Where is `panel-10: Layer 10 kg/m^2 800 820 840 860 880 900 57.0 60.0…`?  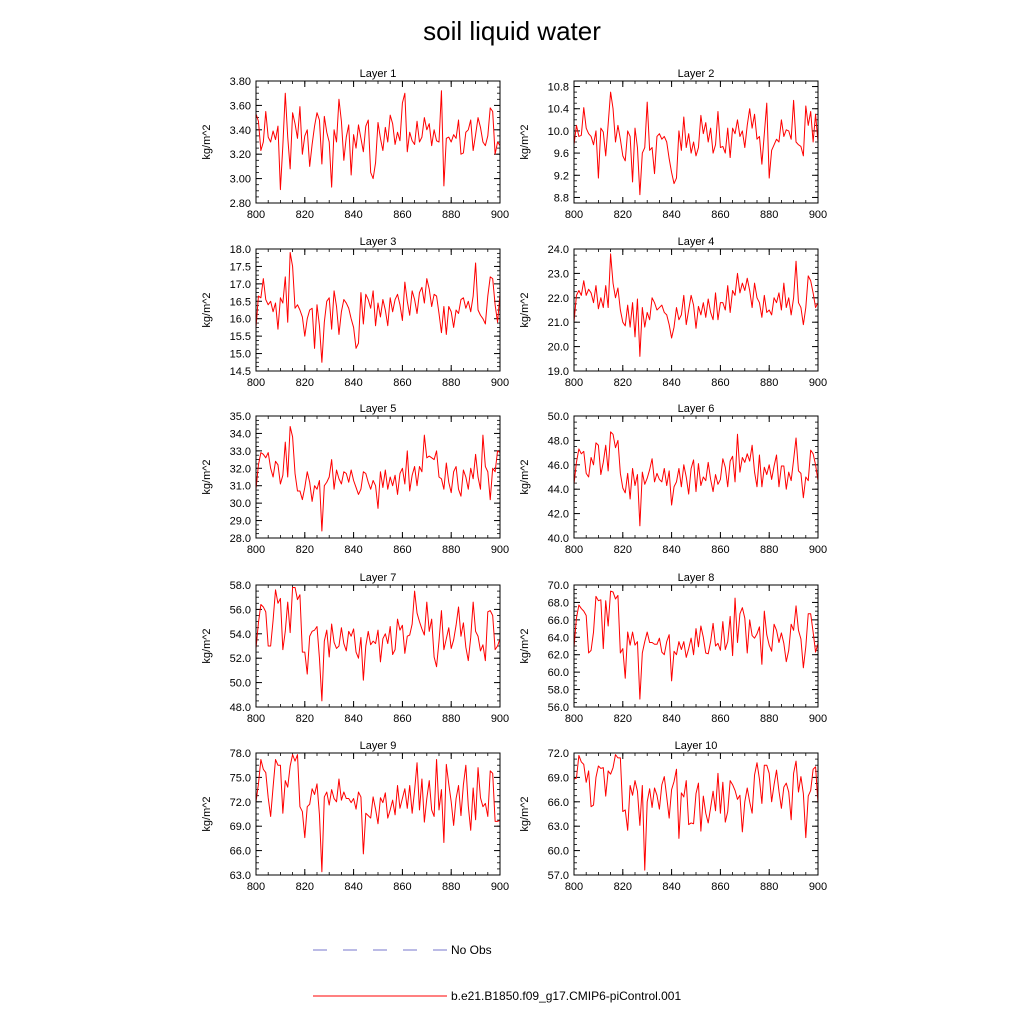 panel-10: Layer 10 kg/m^2 800 820 840 860 880 900 57.0 60.0… is located at coordinates (673, 816).